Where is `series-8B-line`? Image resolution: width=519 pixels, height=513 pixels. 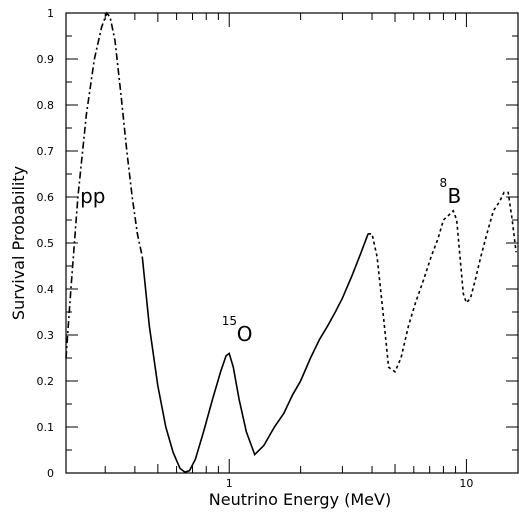 series-8B-line is located at coordinates (442, 282).